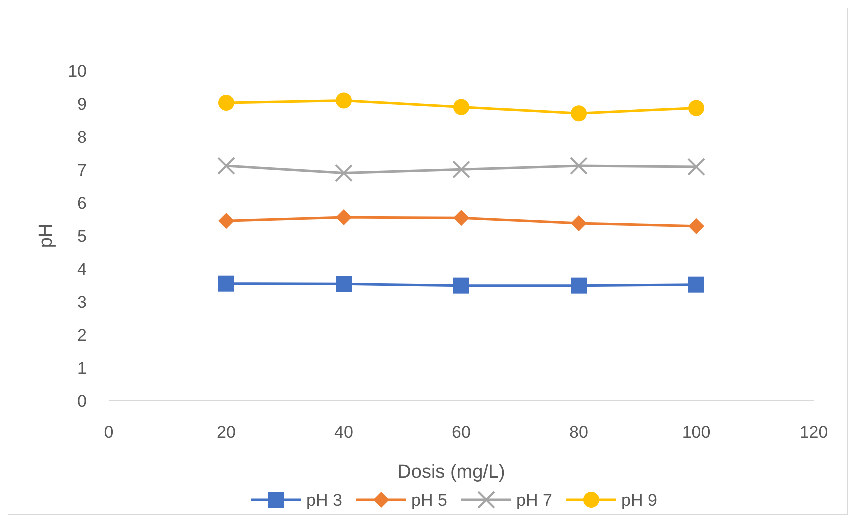 The height and width of the screenshot is (523, 856). What do you see at coordinates (82, 335) in the screenshot?
I see `y-tick-label: 2` at bounding box center [82, 335].